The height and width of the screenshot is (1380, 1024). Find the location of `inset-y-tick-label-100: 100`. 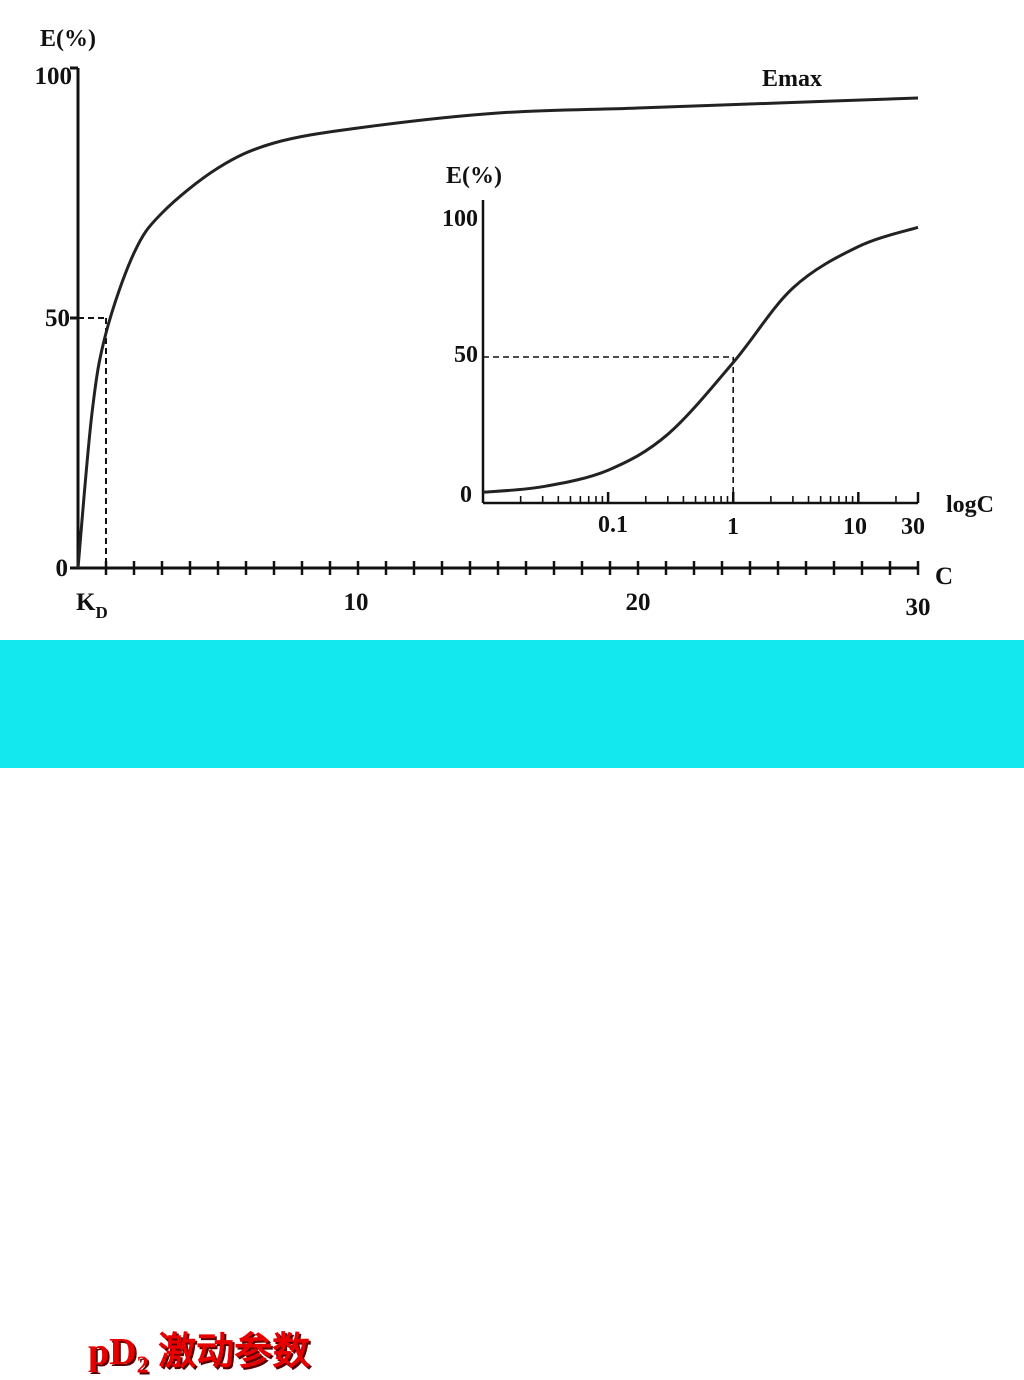

inset-y-tick-label-100: 100 is located at coordinates (460, 219).